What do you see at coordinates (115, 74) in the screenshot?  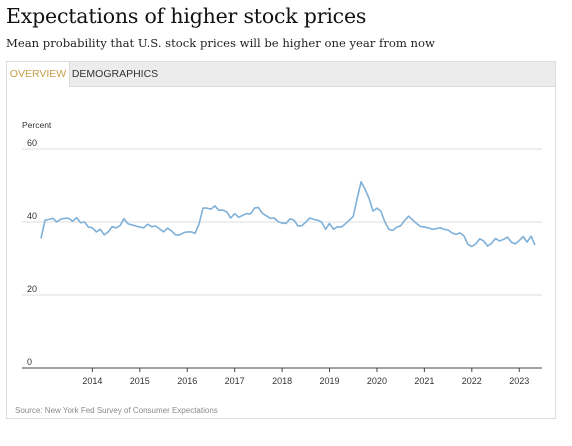 I see `tab-demographics: DEMOGRAPHICS` at bounding box center [115, 74].